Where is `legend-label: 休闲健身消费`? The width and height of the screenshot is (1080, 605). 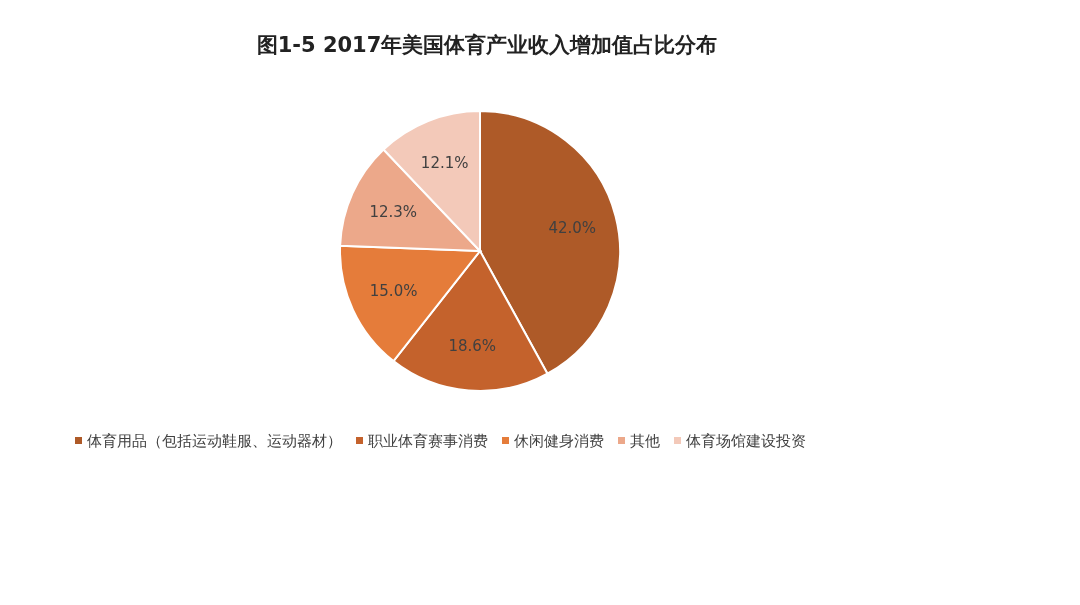 legend-label: 休闲健身消费 is located at coordinates (559, 441).